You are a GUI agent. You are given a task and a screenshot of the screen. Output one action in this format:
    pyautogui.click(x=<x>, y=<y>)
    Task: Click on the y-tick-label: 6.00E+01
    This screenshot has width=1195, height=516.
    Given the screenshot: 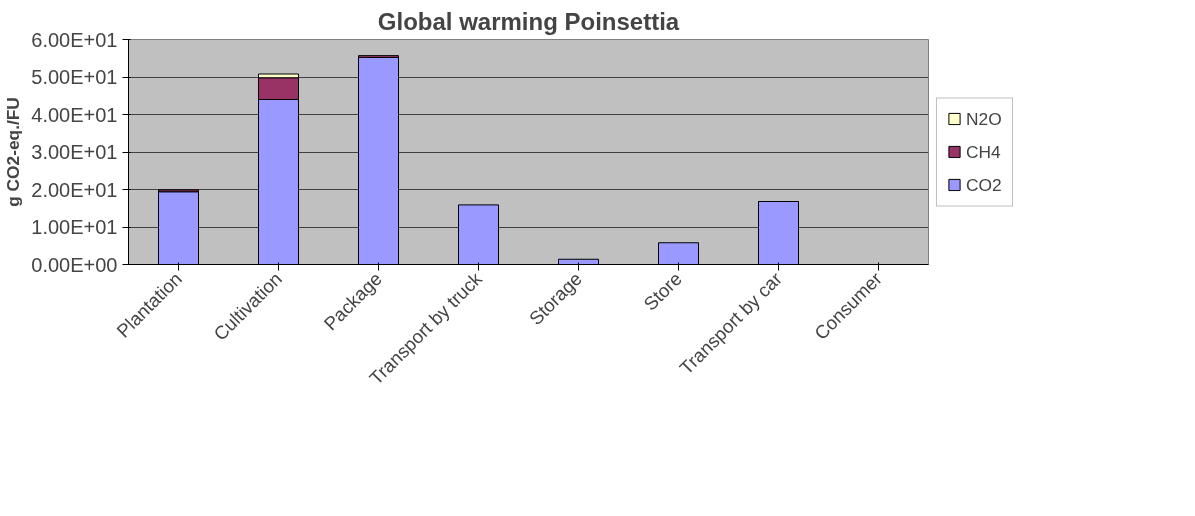 What is the action you would take?
    pyautogui.click(x=74, y=39)
    